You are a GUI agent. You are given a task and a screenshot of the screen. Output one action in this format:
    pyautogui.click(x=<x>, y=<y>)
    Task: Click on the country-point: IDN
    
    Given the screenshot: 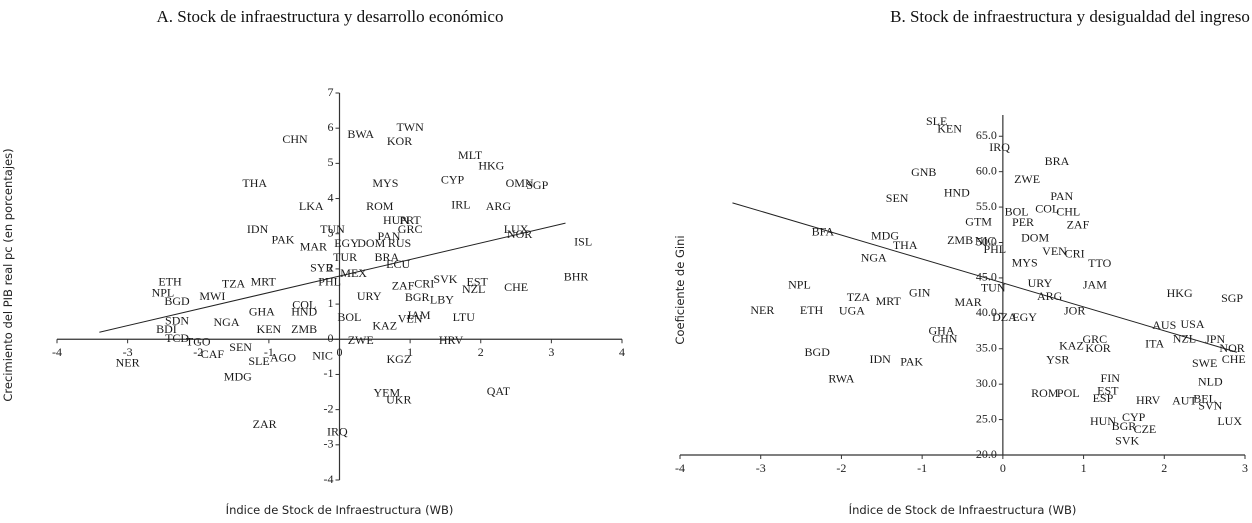 What is the action you would take?
    pyautogui.click(x=258, y=229)
    